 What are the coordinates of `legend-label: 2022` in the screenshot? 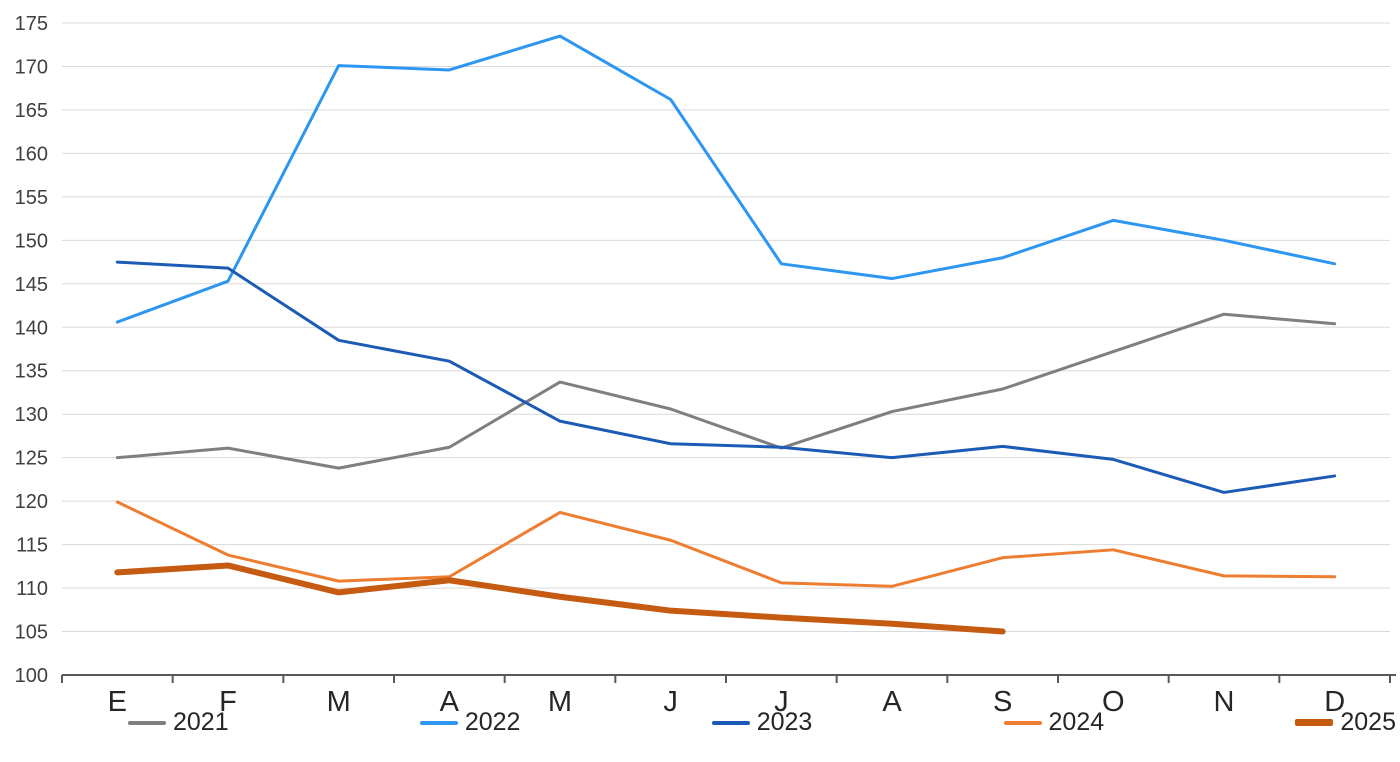 It's located at (492, 722).